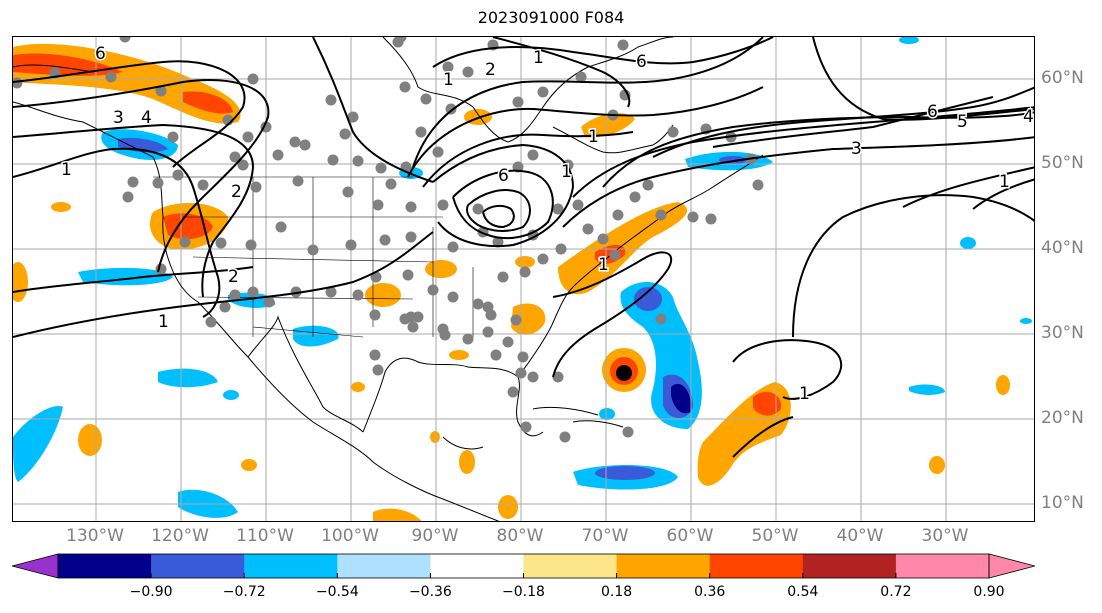  What do you see at coordinates (430, 592) in the screenshot?
I see `colorbar-tick-label: −0.36` at bounding box center [430, 592].